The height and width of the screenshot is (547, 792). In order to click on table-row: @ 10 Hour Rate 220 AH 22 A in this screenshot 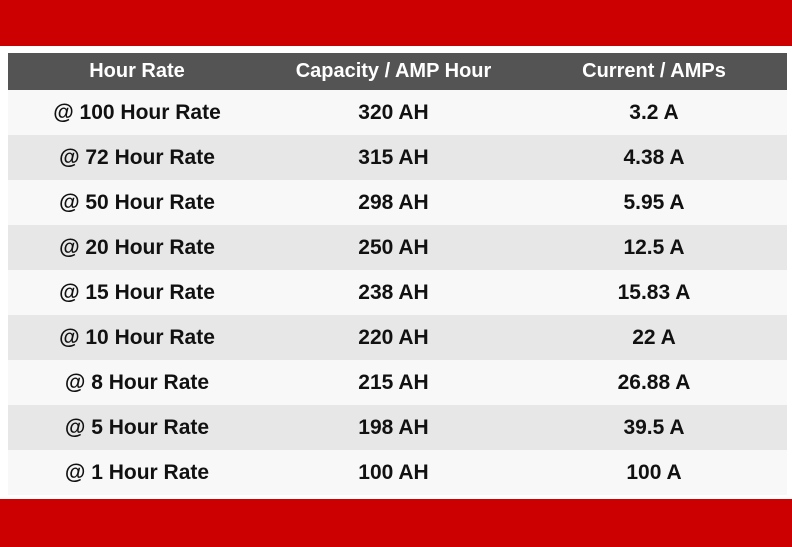, I will do `click(397, 337)`.